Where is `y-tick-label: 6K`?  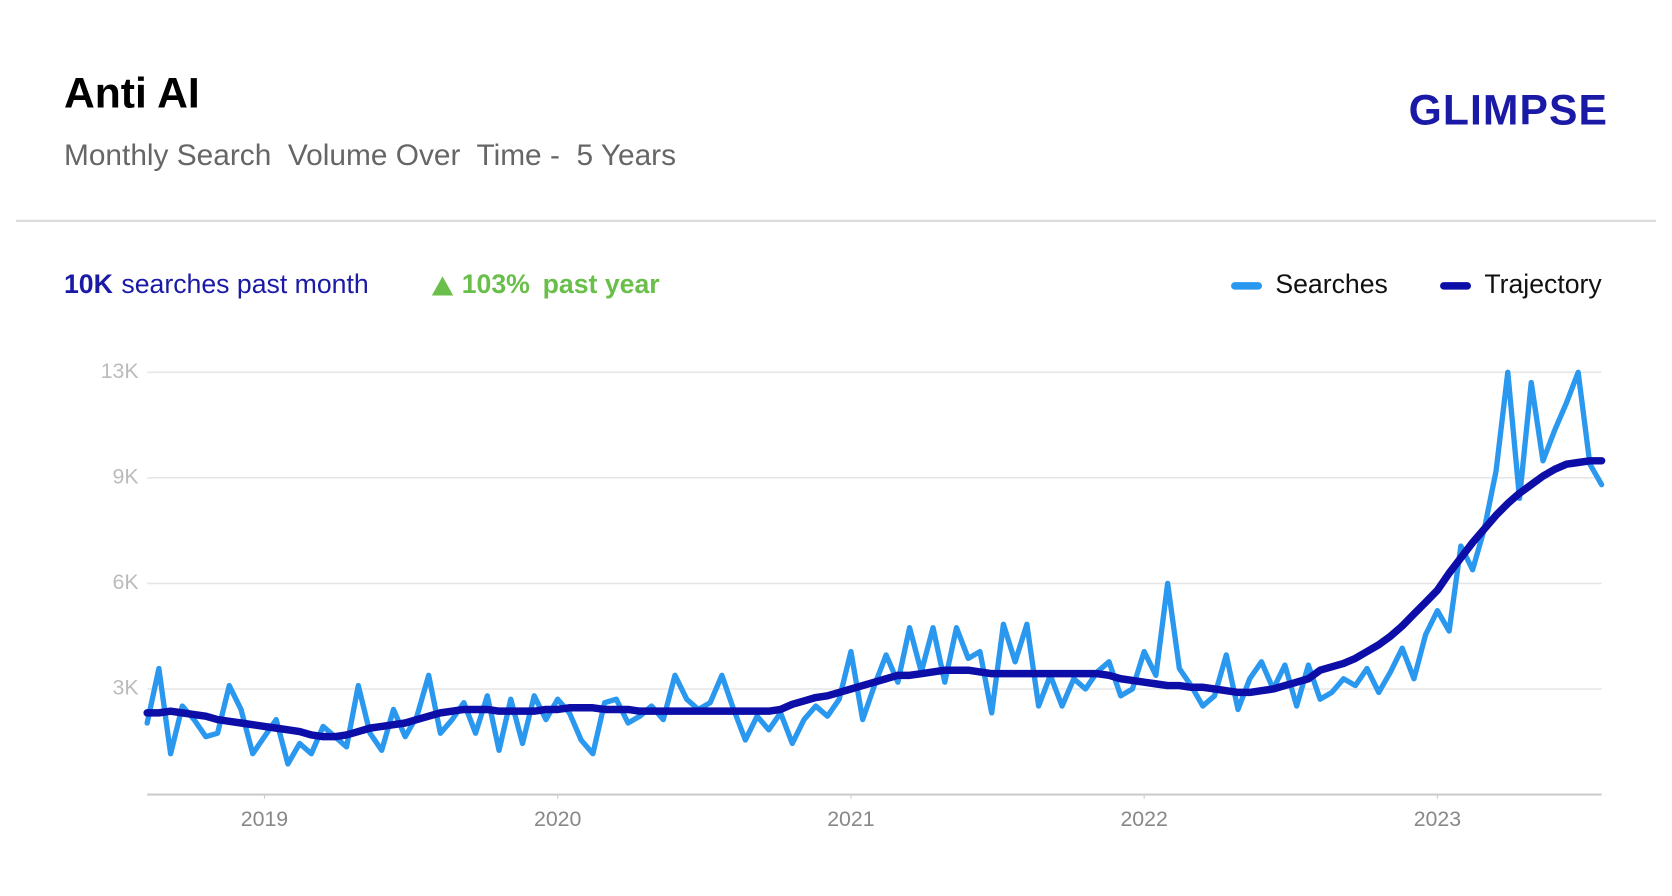
y-tick-label: 6K is located at coordinates (126, 582).